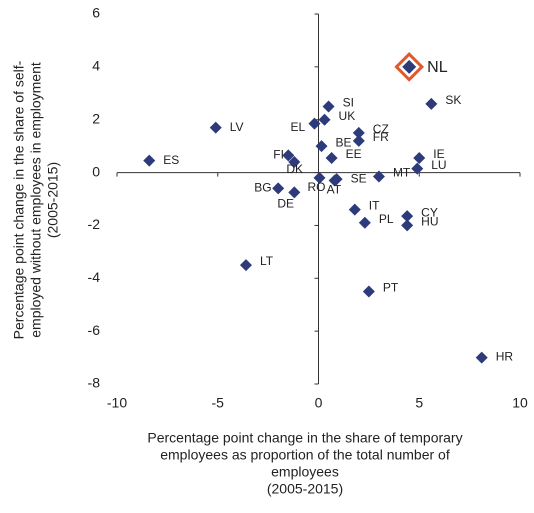 Image resolution: width=534 pixels, height=513 pixels. What do you see at coordinates (285, 204) in the screenshot?
I see `point-label: DE` at bounding box center [285, 204].